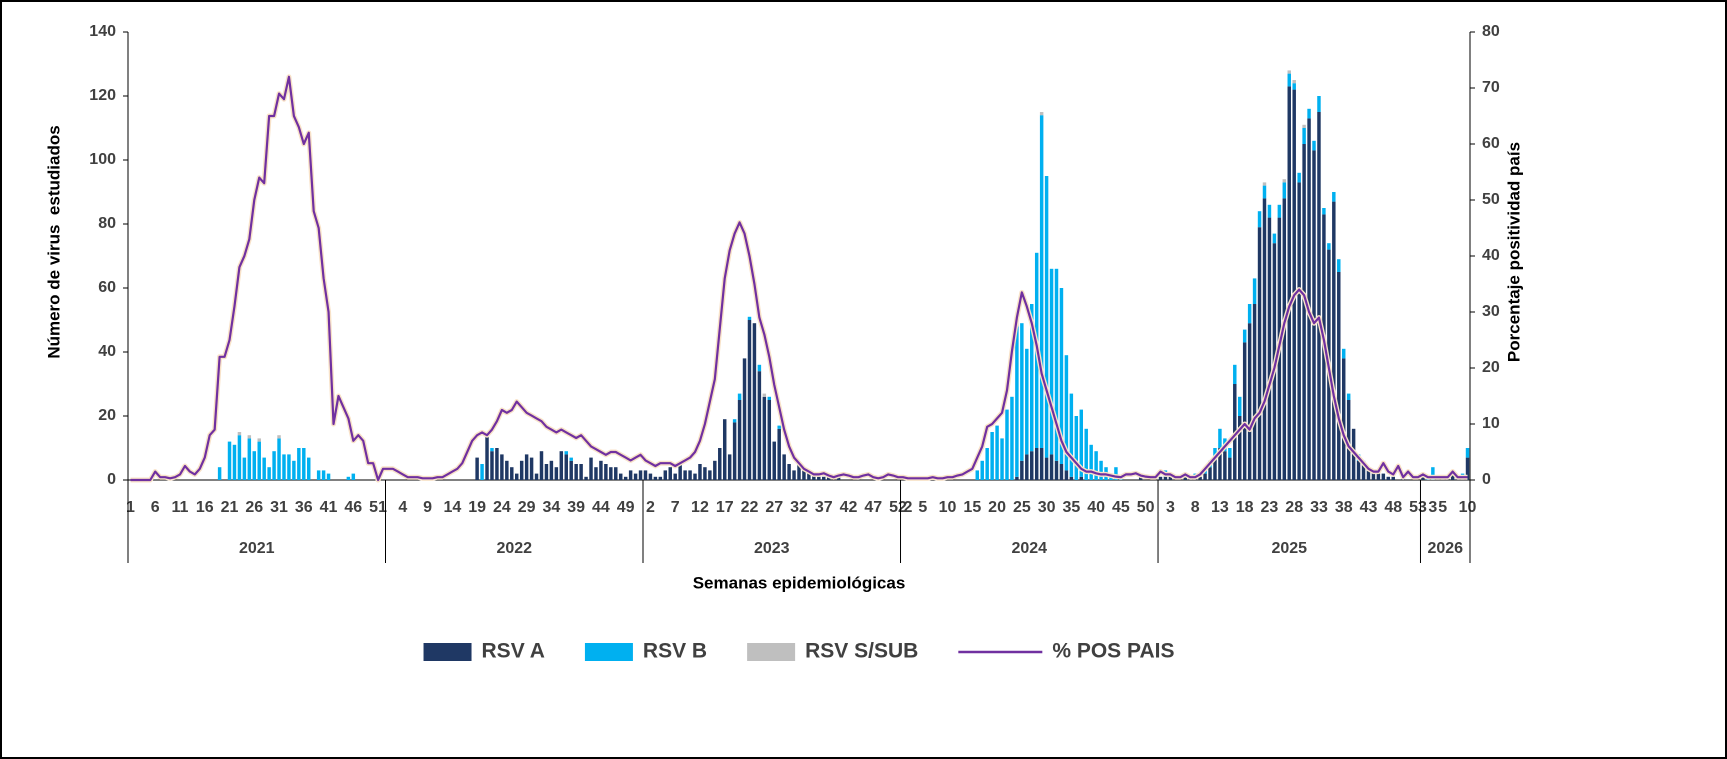 This screenshot has height=759, width=1727. I want to click on x-tick-label: 5, so click(1442, 507).